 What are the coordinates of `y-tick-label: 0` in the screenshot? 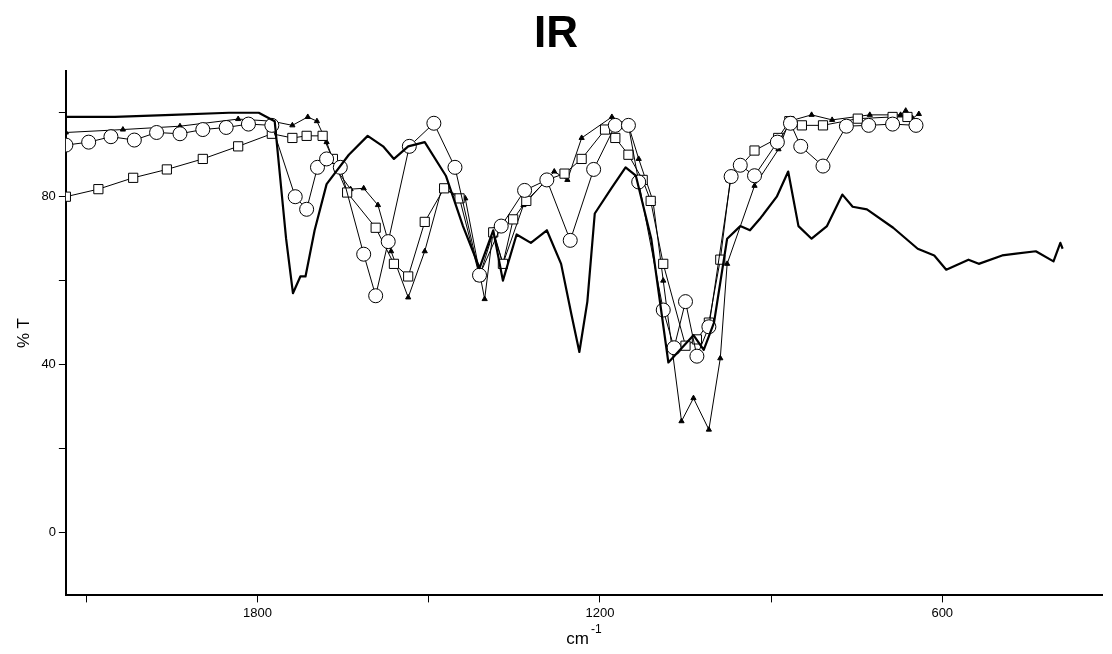 It's located at (52, 532).